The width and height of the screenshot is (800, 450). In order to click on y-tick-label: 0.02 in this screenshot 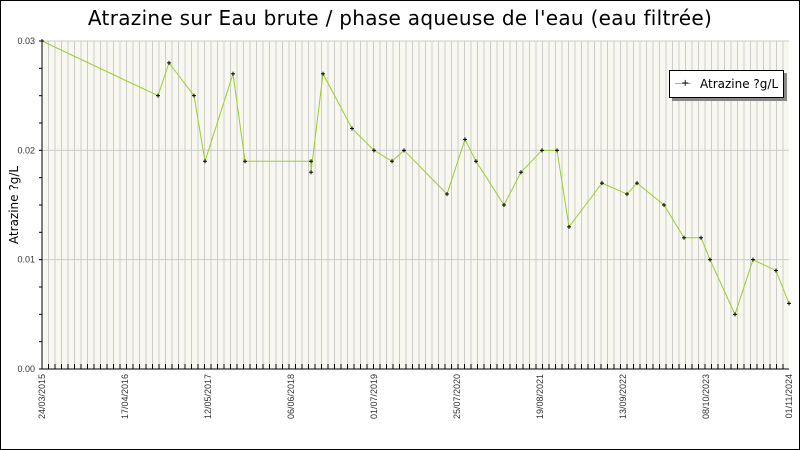, I will do `click(26, 150)`.